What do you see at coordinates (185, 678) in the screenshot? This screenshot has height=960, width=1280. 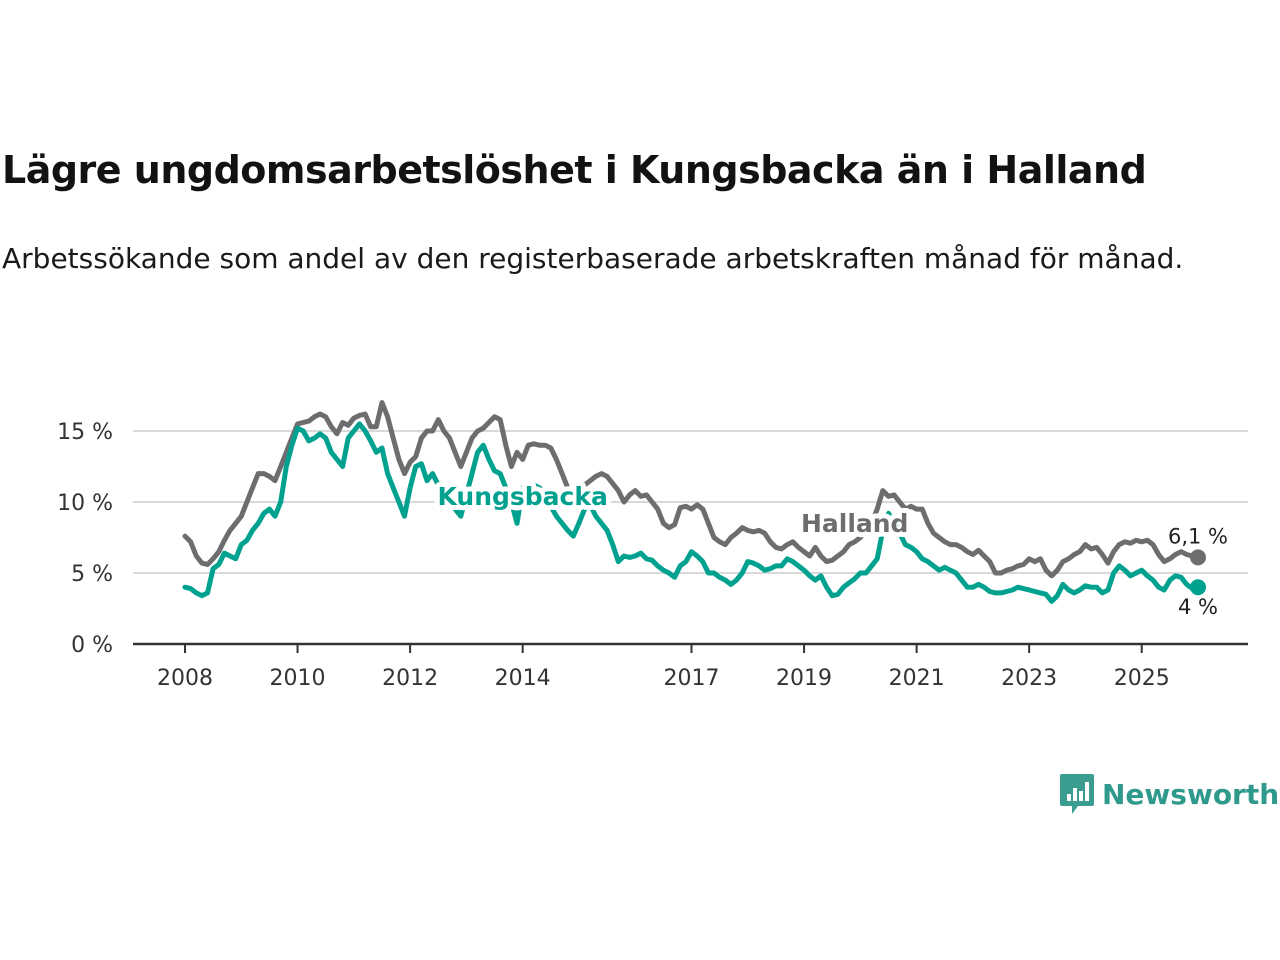 I see `x-tick-label: 2008` at bounding box center [185, 678].